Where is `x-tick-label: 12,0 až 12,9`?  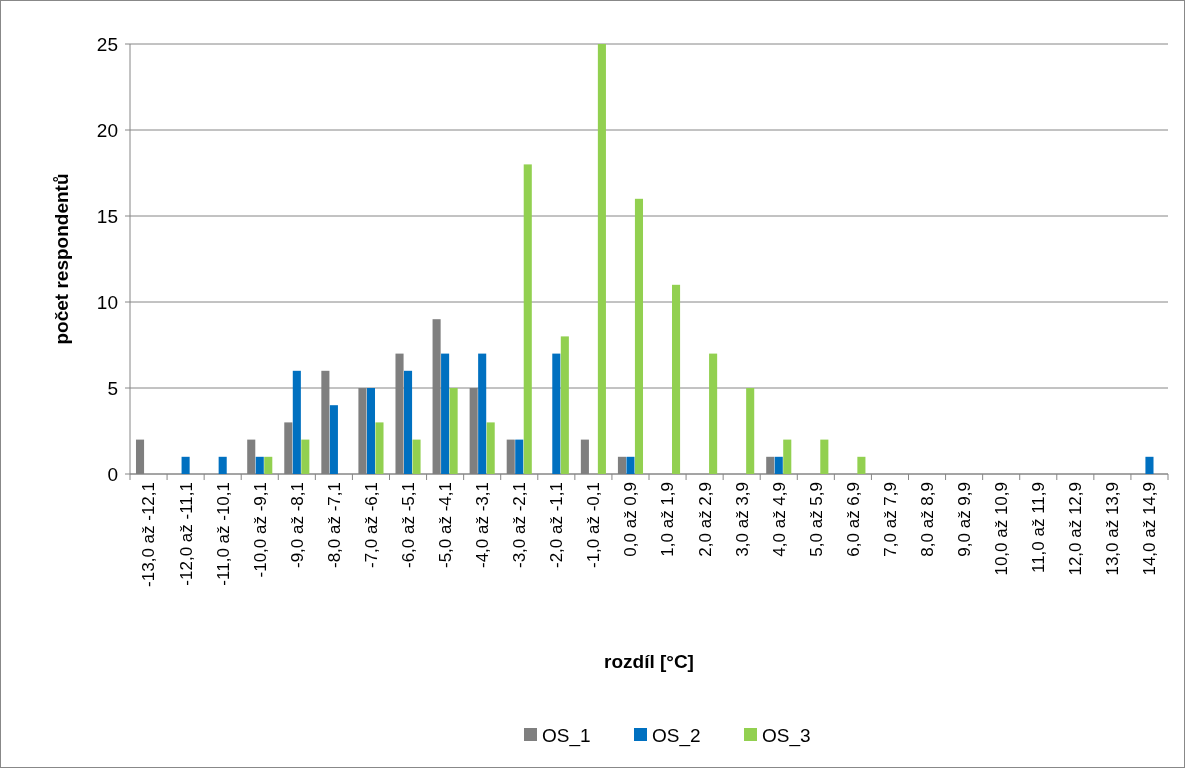 x-tick-label: 12,0 až 12,9 is located at coordinates (1076, 529).